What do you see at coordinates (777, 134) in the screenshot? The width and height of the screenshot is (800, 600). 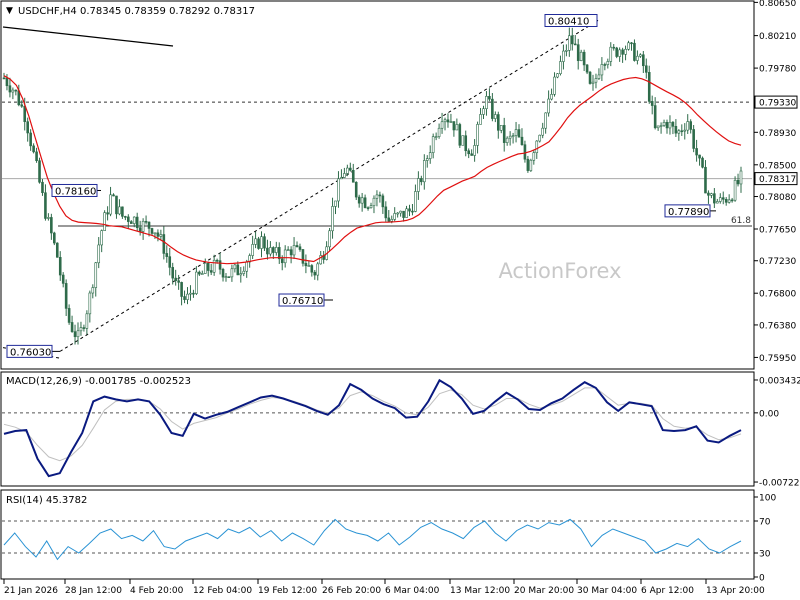 I see `price-tick-label: 0.78930` at bounding box center [777, 134].